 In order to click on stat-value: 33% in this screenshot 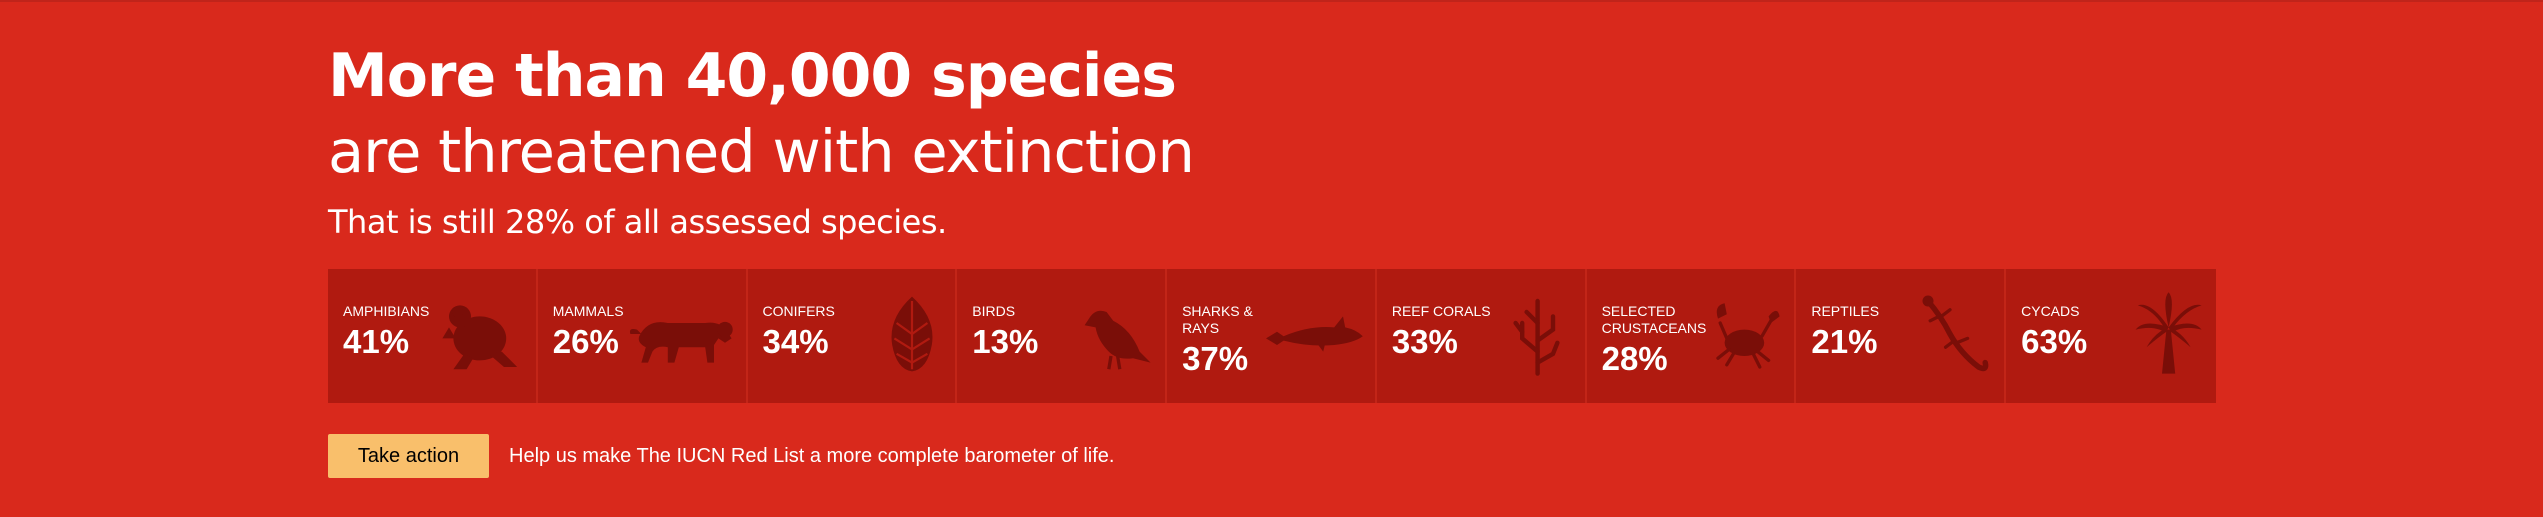, I will do `click(1424, 341)`.